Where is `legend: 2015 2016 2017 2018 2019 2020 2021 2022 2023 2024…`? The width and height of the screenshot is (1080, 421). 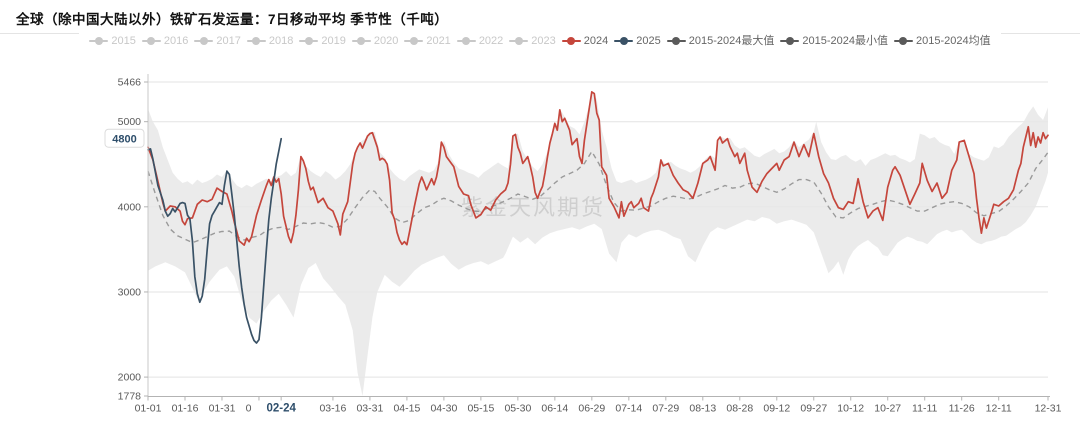 legend: 2015 2016 2017 2018 2019 2020 2021 2022 2023 2024… is located at coordinates (540, 41).